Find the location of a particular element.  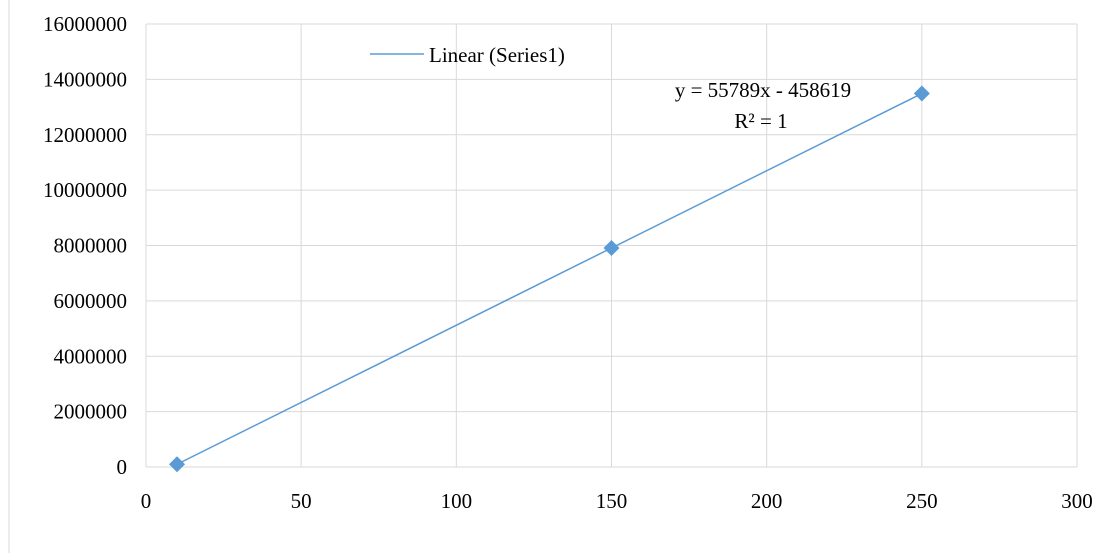

y-tick-label: 6000000 is located at coordinates (91, 301).